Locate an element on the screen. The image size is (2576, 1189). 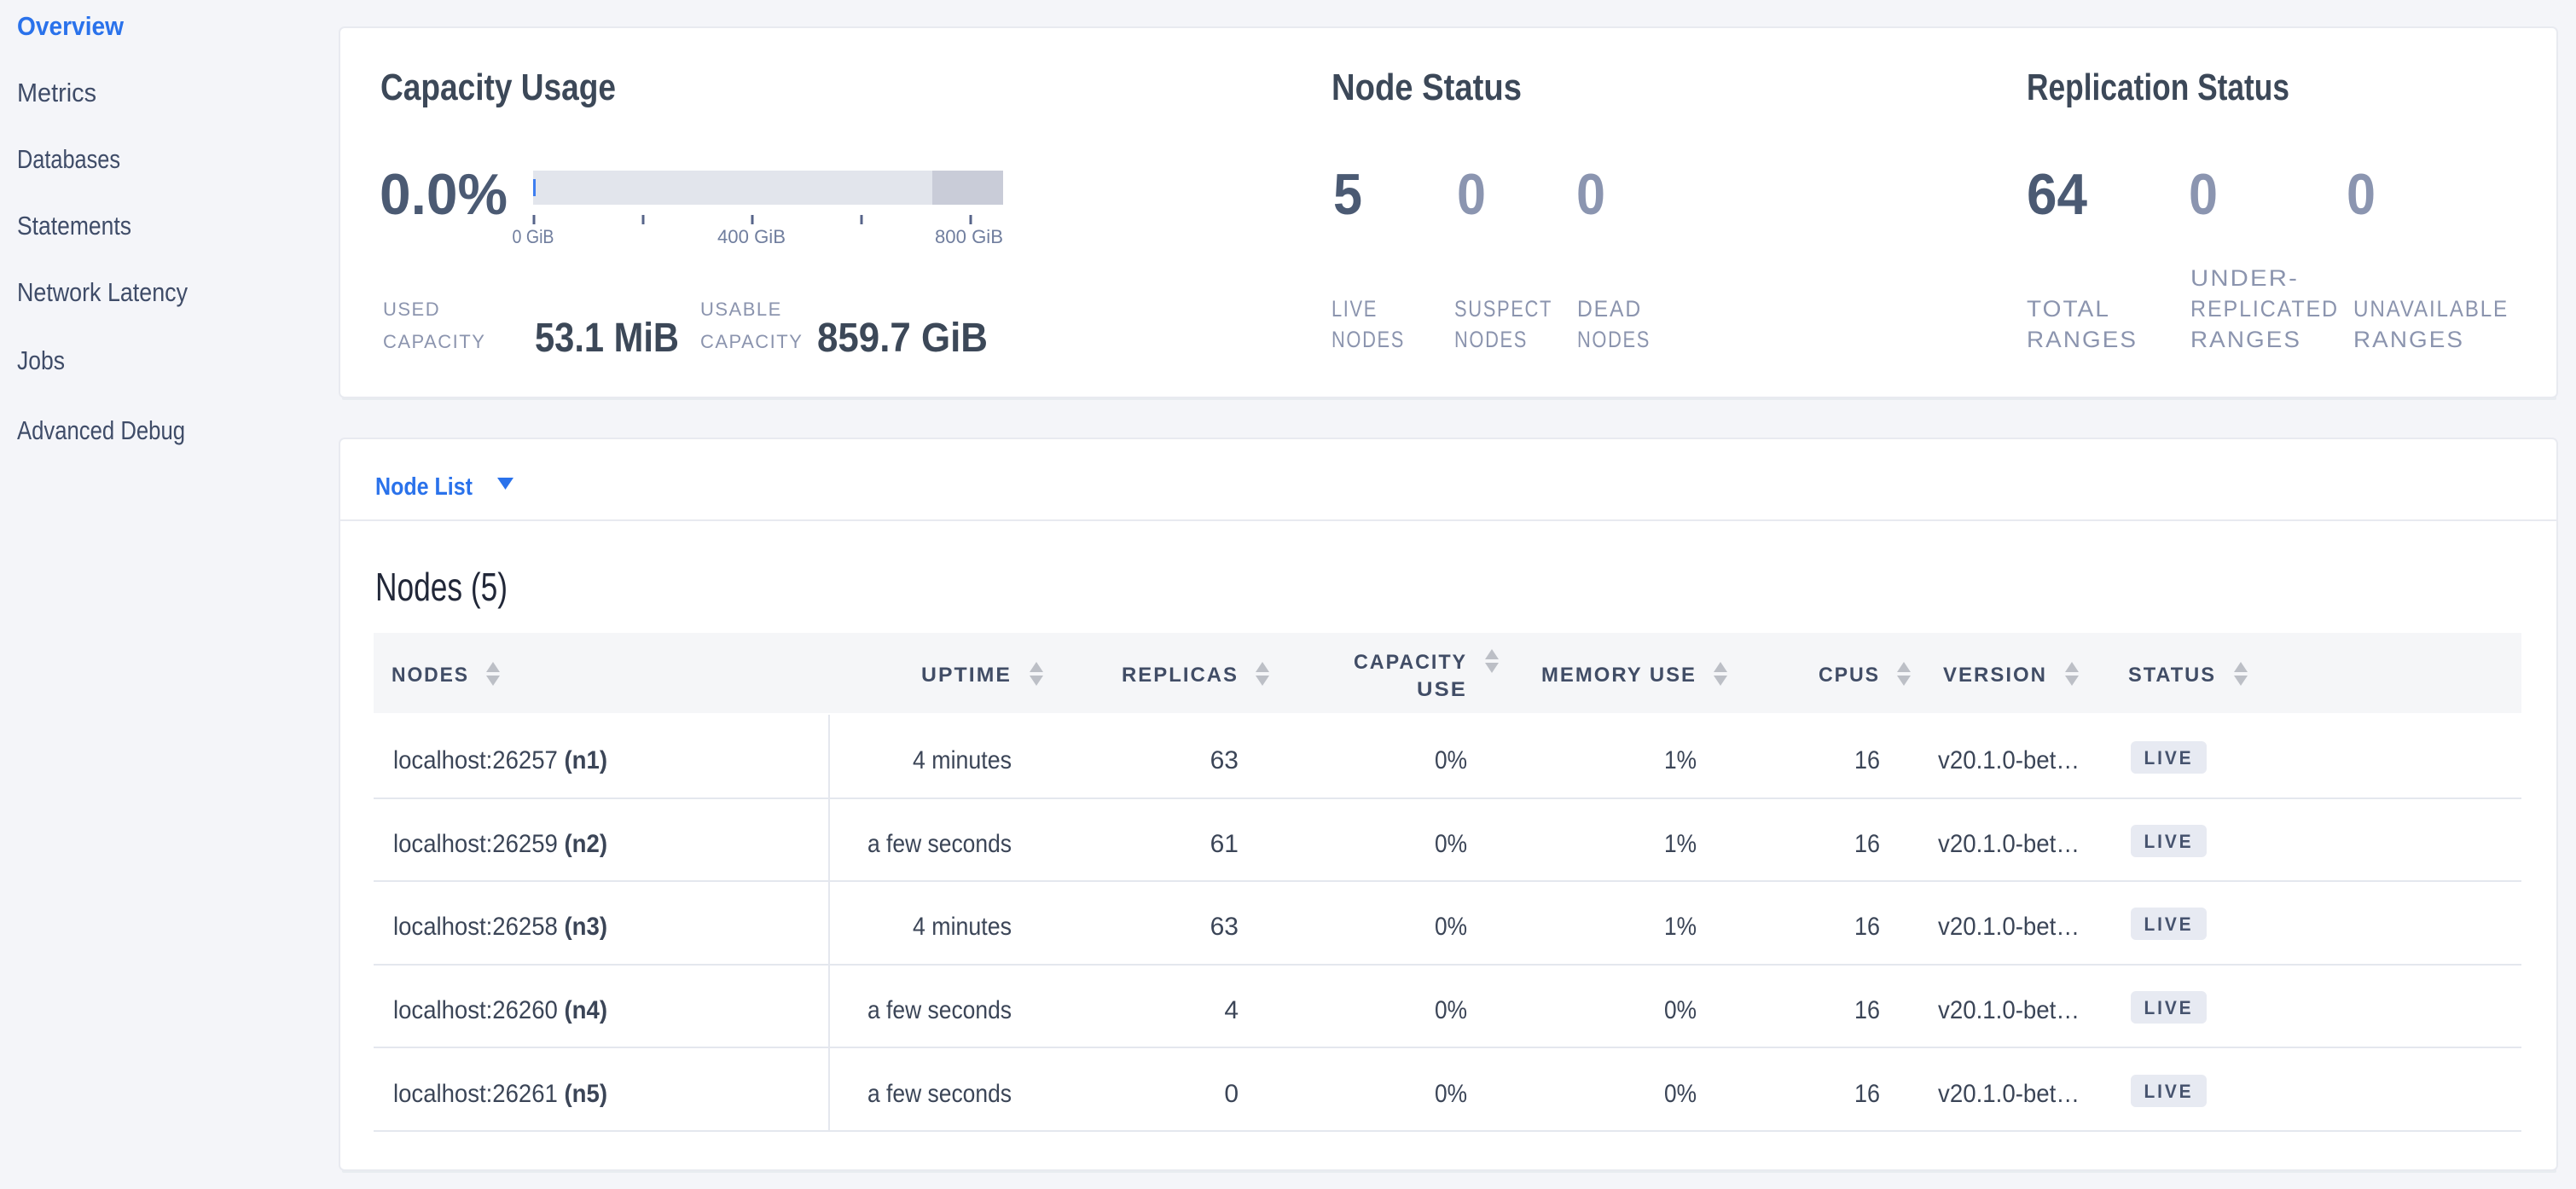
svg-text: UNAVAILABLE is located at coordinates (2431, 309).